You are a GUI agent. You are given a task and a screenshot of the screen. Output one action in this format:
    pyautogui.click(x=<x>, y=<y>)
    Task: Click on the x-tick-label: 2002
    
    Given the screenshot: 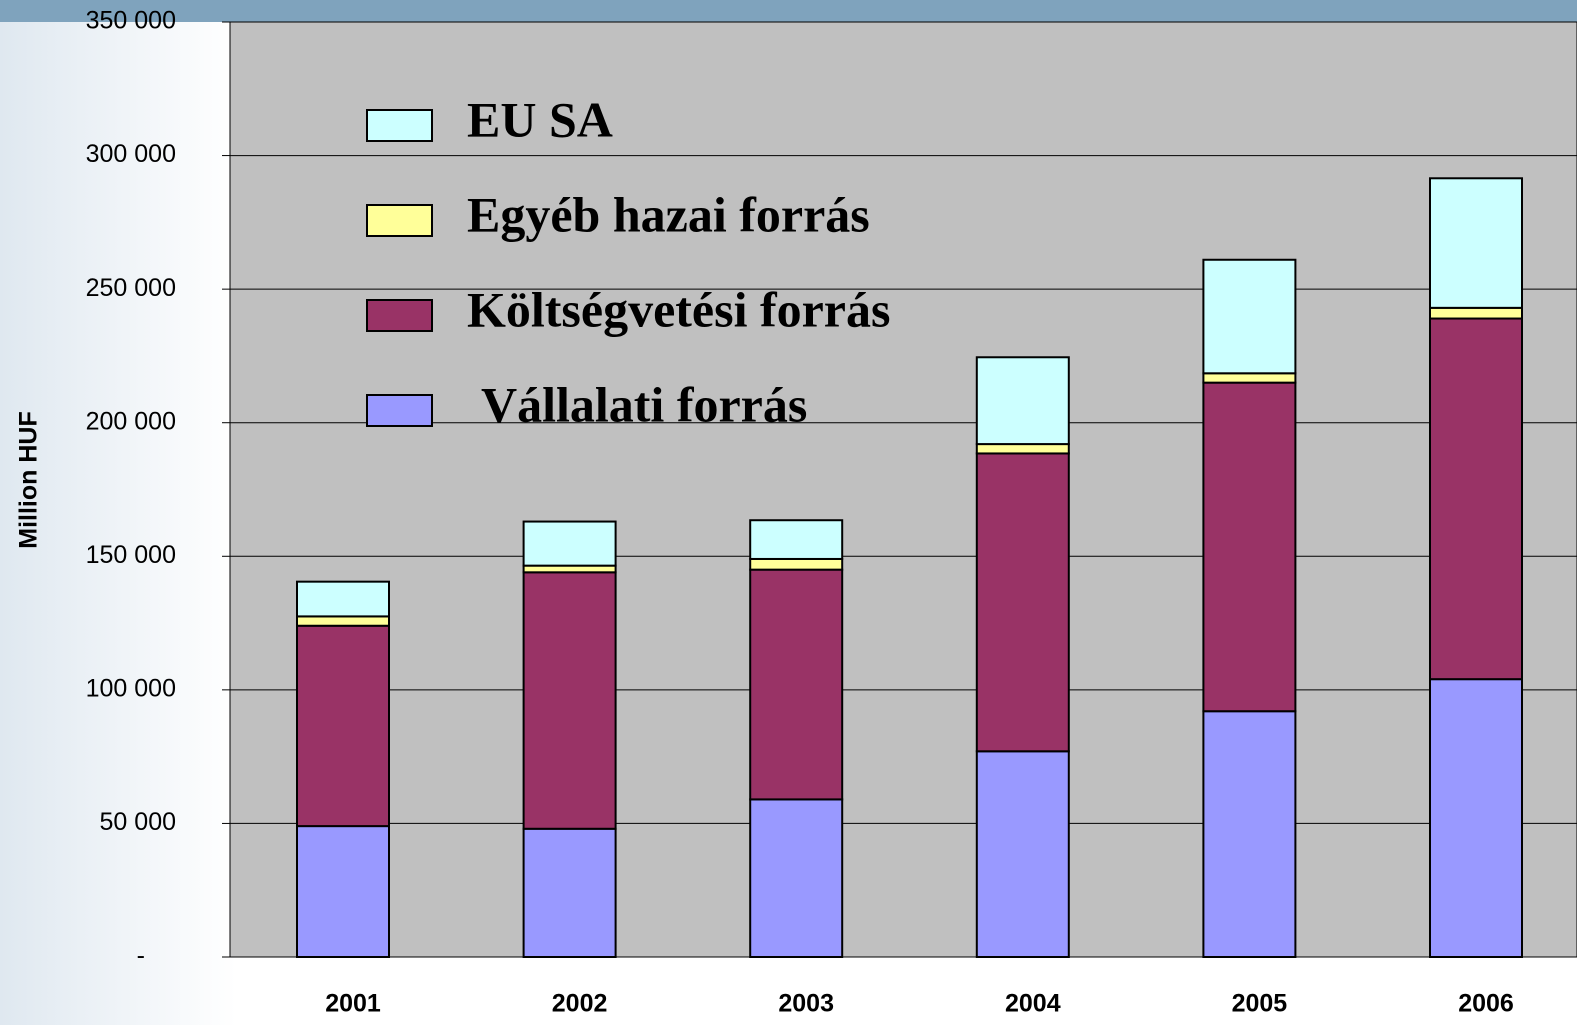 What is the action you would take?
    pyautogui.click(x=580, y=1004)
    